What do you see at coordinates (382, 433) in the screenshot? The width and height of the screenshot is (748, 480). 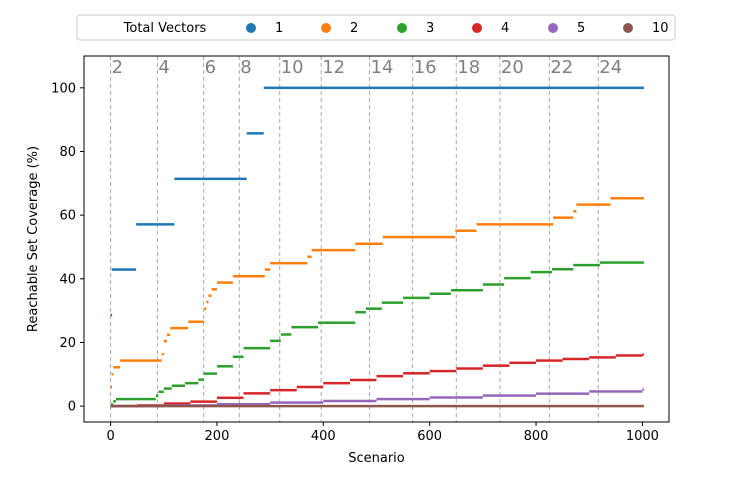 I see `x-axis: 0 200 400 600 800 1000` at bounding box center [382, 433].